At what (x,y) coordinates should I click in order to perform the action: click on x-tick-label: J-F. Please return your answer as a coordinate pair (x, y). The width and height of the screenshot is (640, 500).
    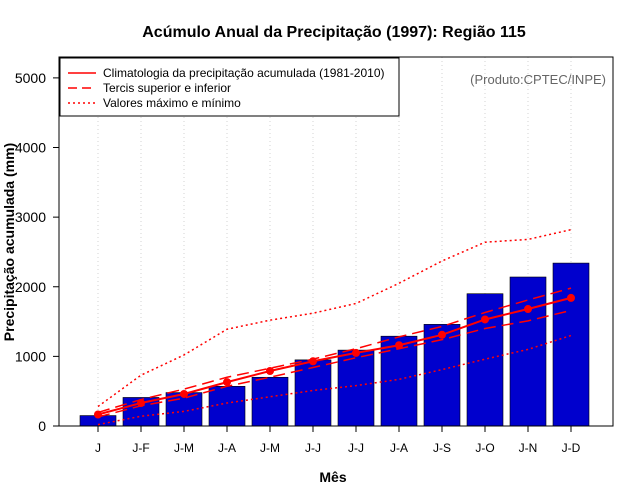
    Looking at the image, I should click on (140, 448).